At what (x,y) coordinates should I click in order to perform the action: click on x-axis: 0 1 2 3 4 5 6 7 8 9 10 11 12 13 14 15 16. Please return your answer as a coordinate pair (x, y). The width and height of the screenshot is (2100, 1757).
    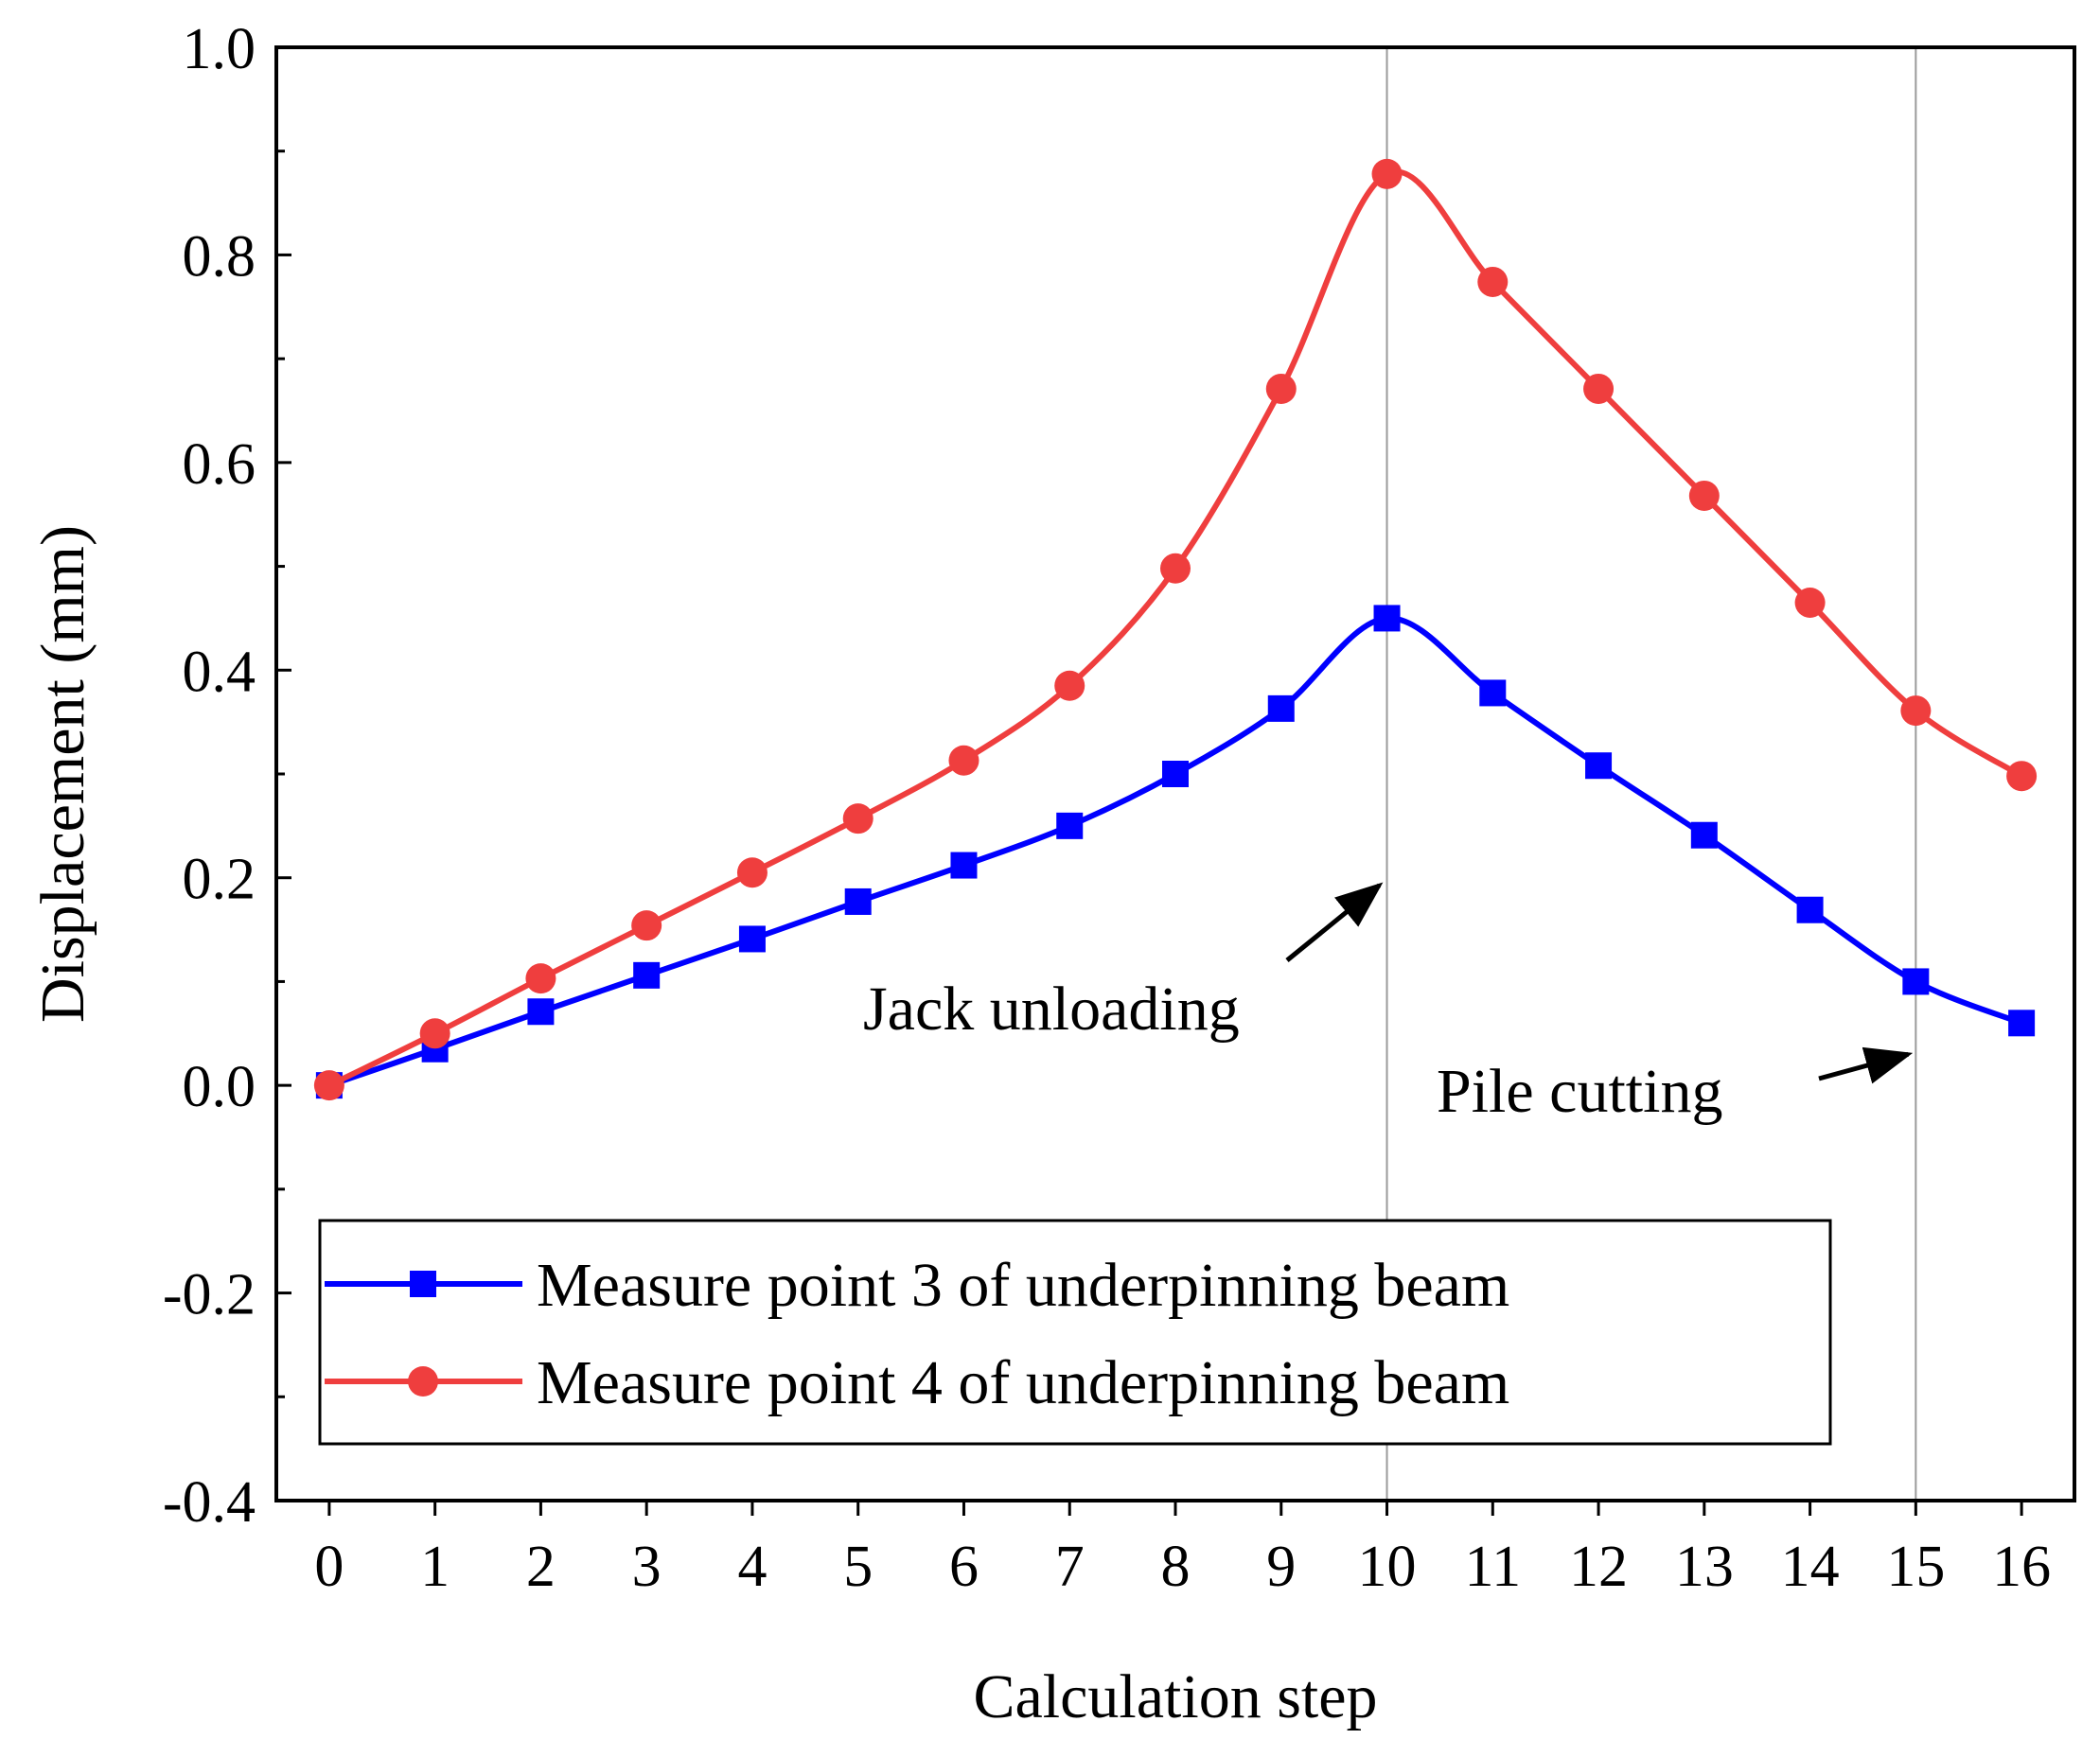
    Looking at the image, I should click on (1182, 1550).